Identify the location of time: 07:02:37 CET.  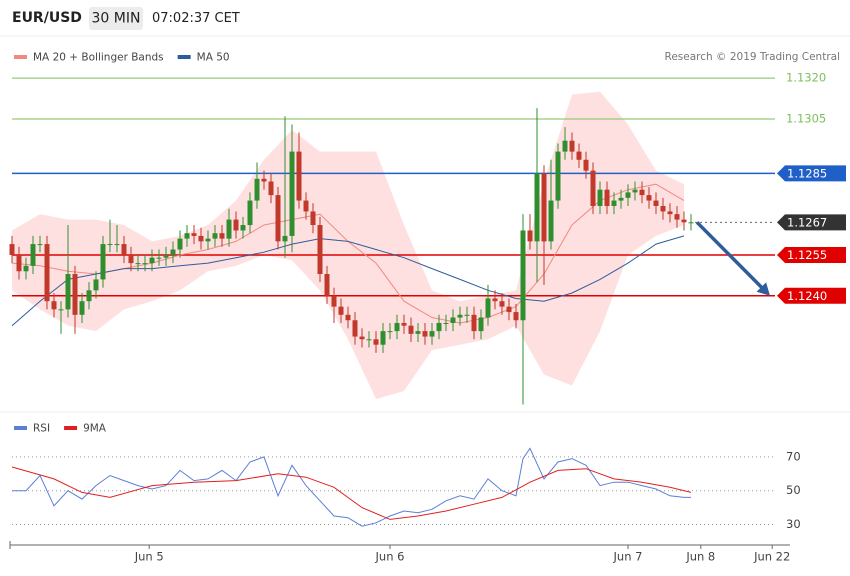
(196, 18).